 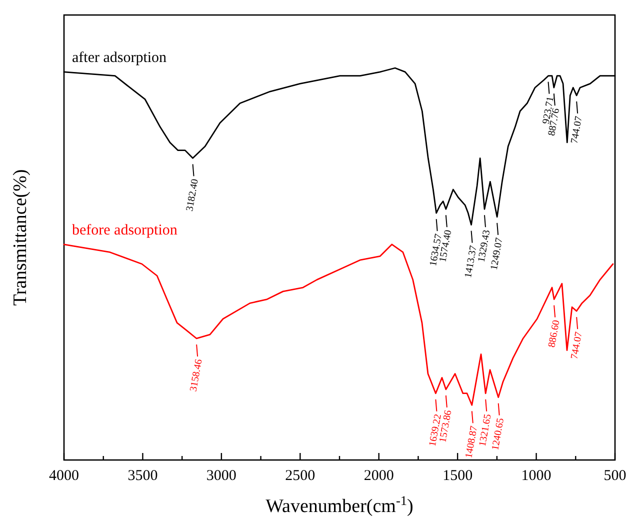 I want to click on annotation: 3182.40, so click(x=192, y=195).